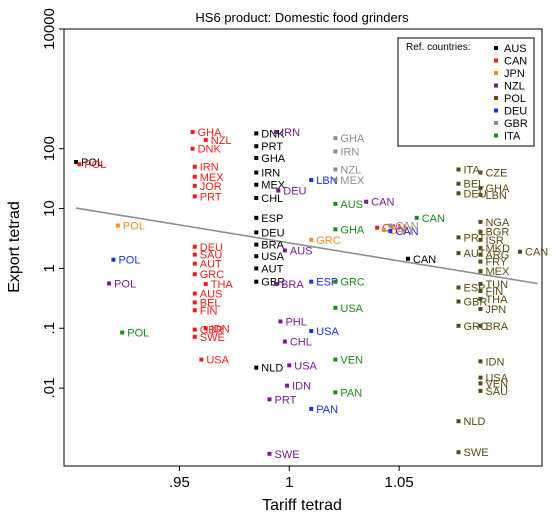 The image size is (556, 517). I want to click on data-point-label: ISR, so click(494, 241).